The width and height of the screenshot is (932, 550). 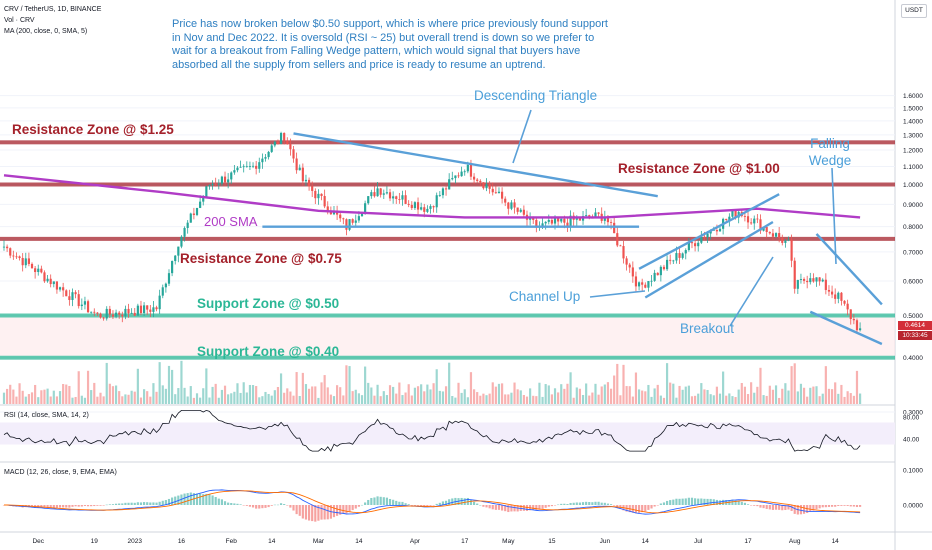 I want to click on macd-legend: MACD (12, 26, close, 9, EMA, EMA), so click(x=60, y=472).